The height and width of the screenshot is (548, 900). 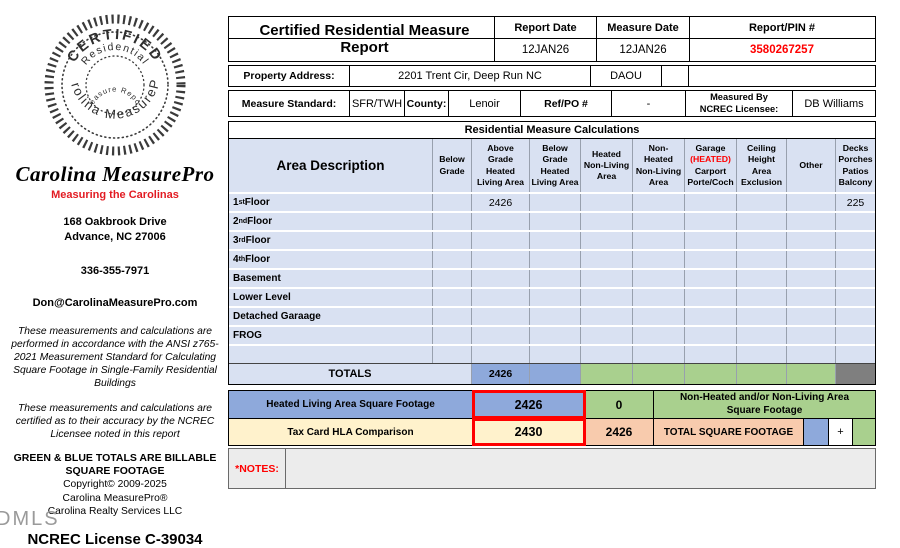 What do you see at coordinates (115, 302) in the screenshot?
I see `email-address: Don@CarolinaMeasurePro.com` at bounding box center [115, 302].